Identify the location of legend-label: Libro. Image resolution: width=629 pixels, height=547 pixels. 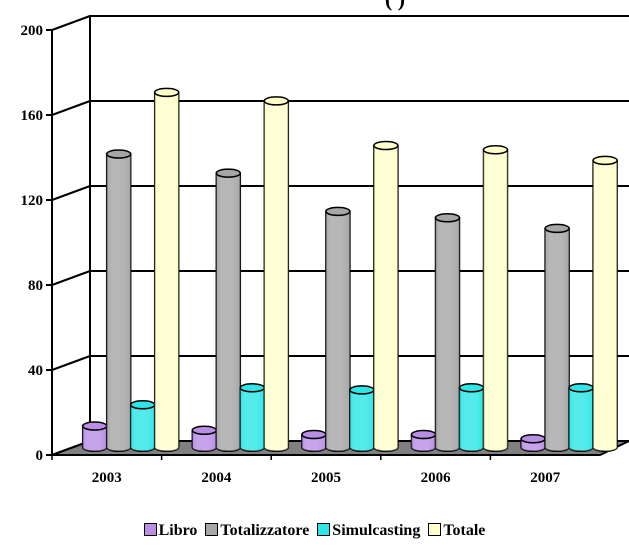
(178, 530).